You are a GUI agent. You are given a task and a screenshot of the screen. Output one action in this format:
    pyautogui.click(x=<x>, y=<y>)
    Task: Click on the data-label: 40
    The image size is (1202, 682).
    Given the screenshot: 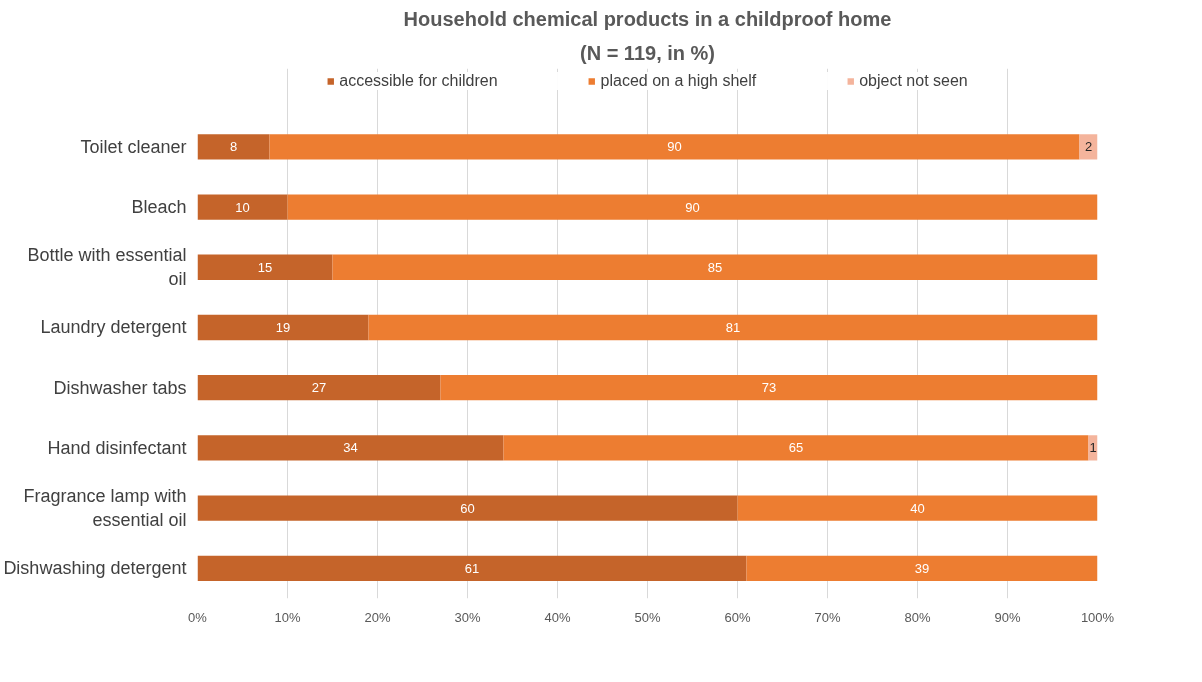 What is the action you would take?
    pyautogui.click(x=917, y=508)
    